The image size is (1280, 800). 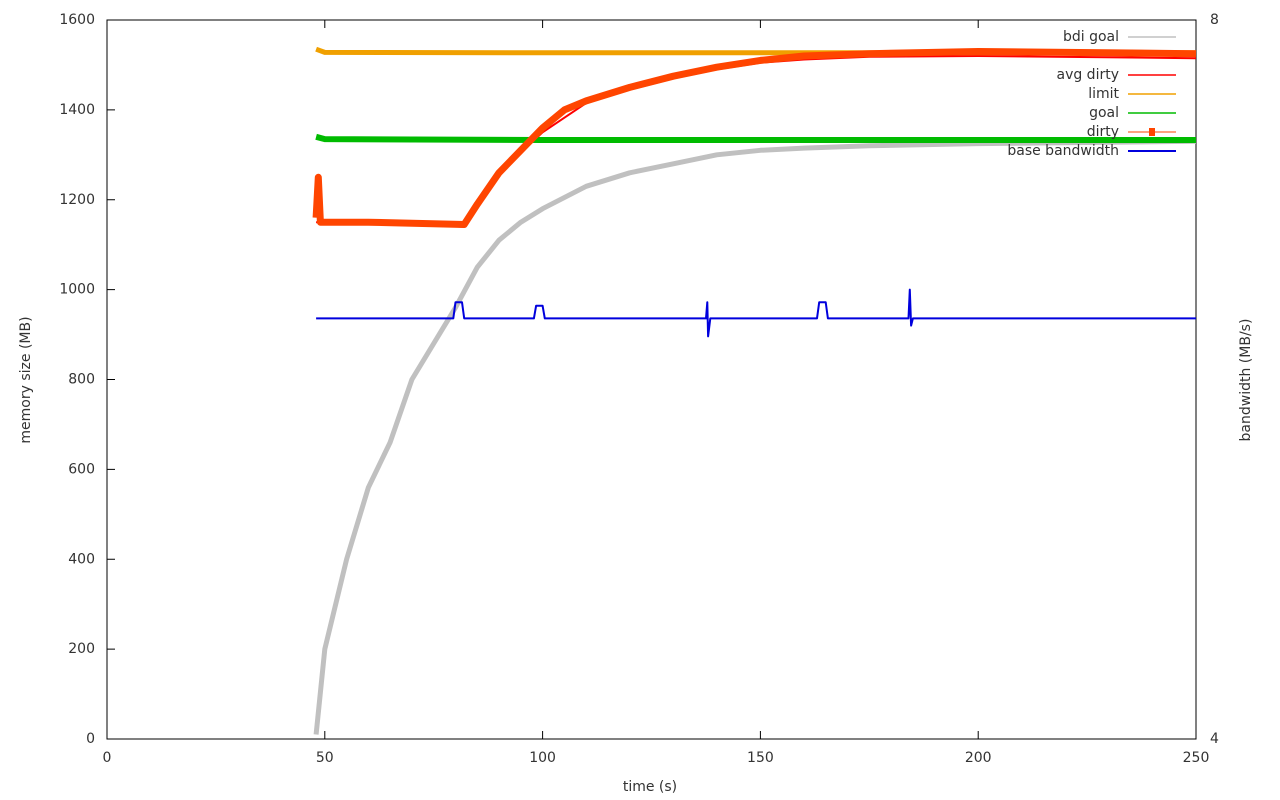 What do you see at coordinates (81, 380) in the screenshot?
I see `y-tick-label: 800` at bounding box center [81, 380].